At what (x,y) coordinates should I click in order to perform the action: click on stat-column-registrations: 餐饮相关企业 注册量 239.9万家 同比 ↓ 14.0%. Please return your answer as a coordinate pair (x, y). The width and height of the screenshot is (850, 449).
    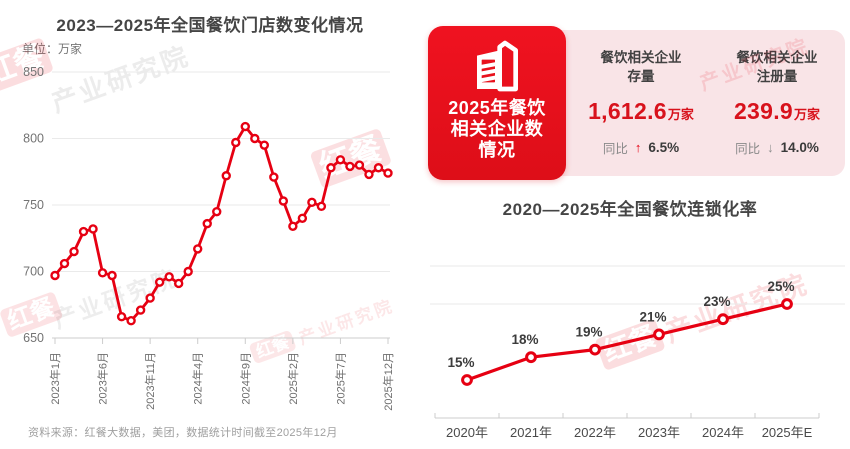
    Looking at the image, I should click on (777, 103).